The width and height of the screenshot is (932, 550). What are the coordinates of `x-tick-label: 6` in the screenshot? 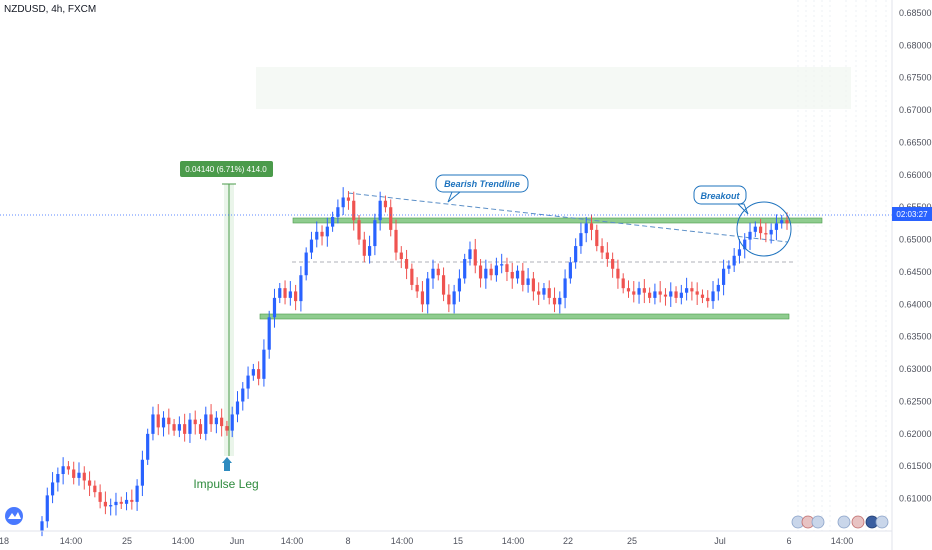 It's located at (788, 541).